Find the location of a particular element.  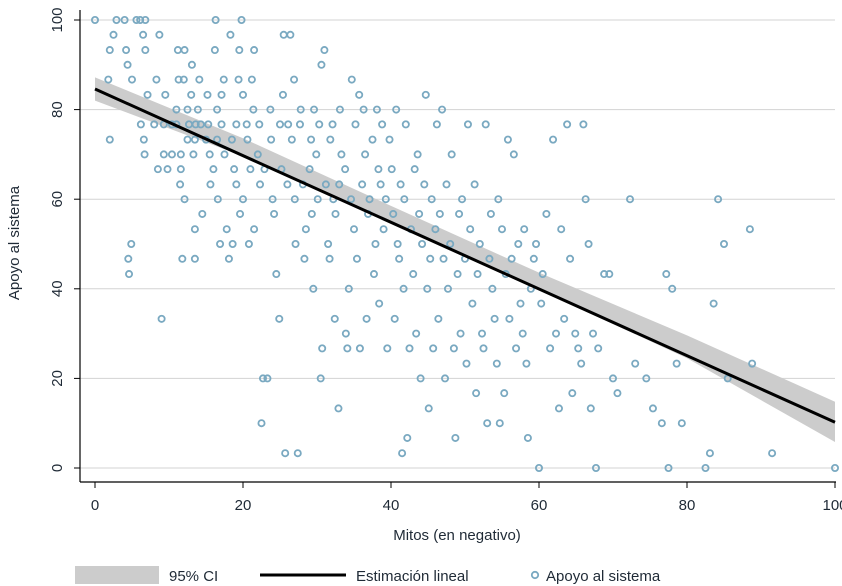

y-tick-label: 20 is located at coordinates (57, 378).